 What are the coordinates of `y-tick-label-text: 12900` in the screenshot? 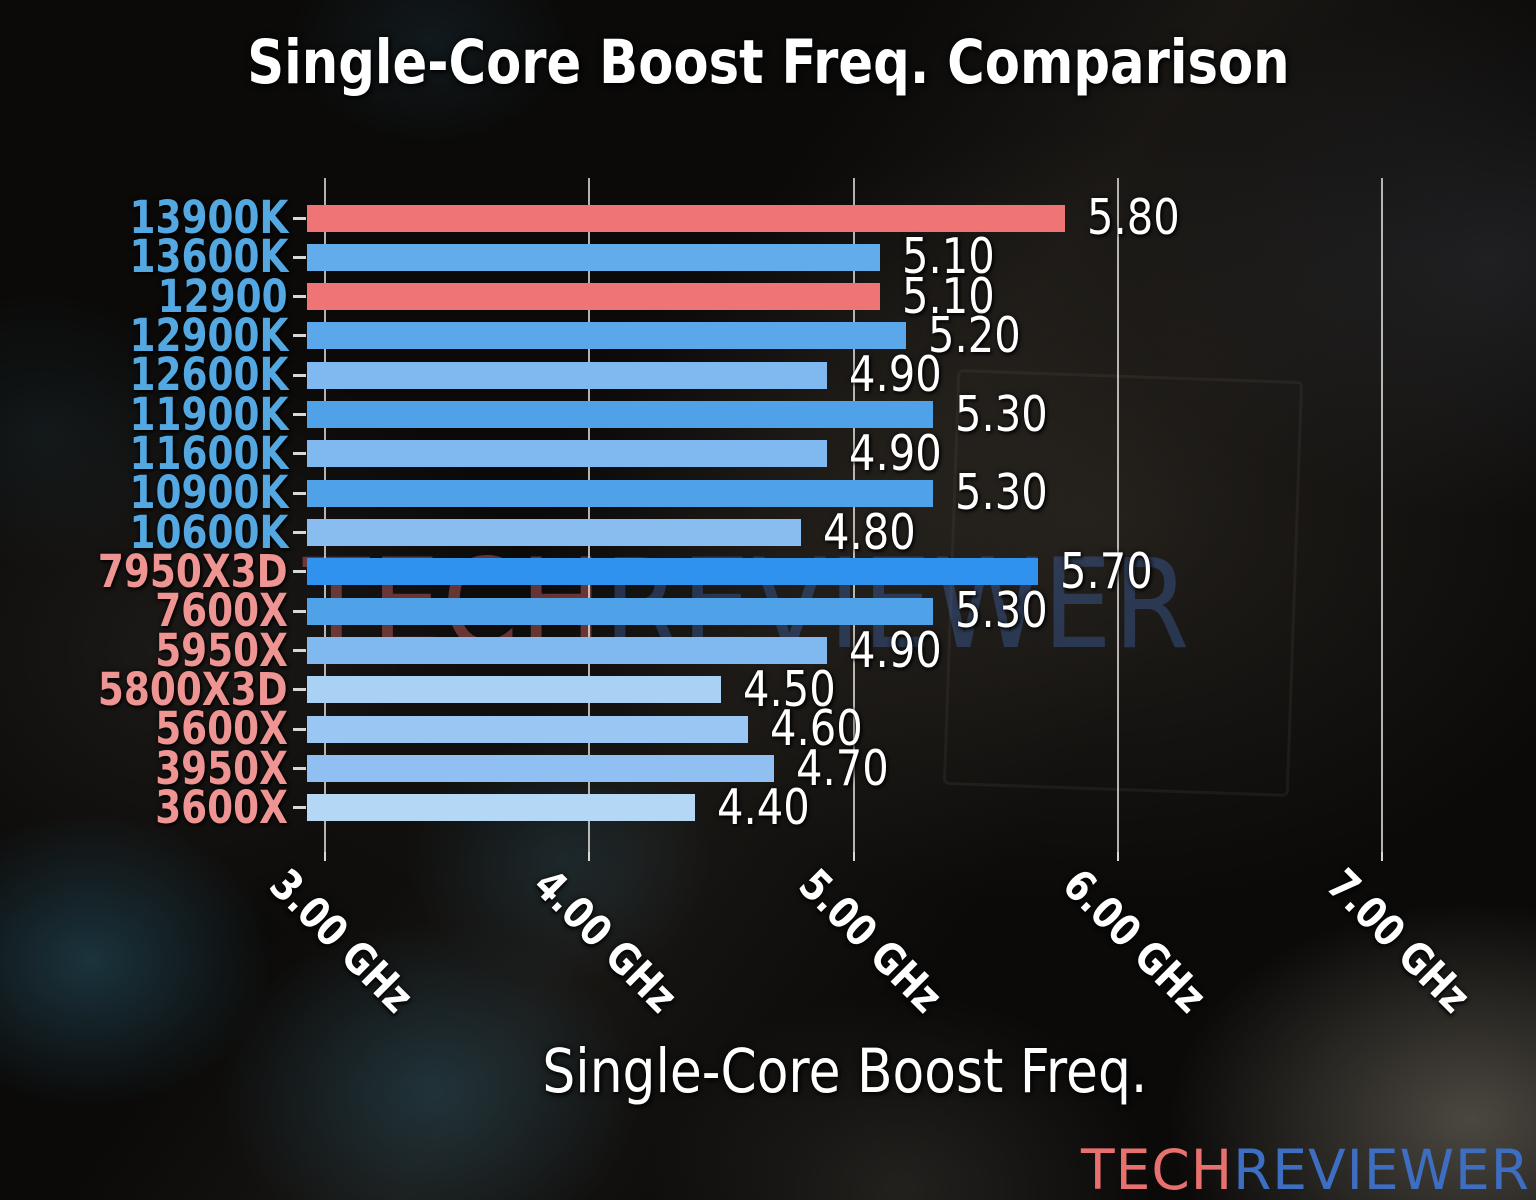 It's located at (223, 296).